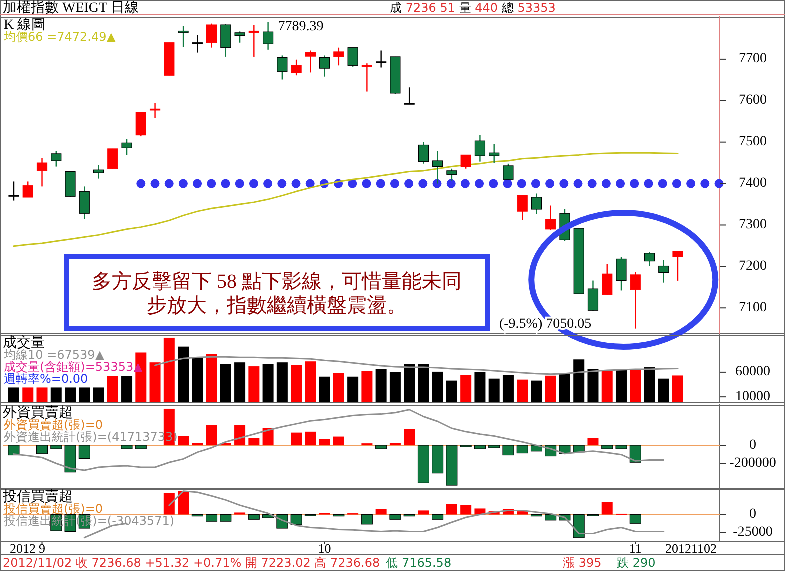  What do you see at coordinates (753, 308) in the screenshot?
I see `y-tick-label: 7100` at bounding box center [753, 308].